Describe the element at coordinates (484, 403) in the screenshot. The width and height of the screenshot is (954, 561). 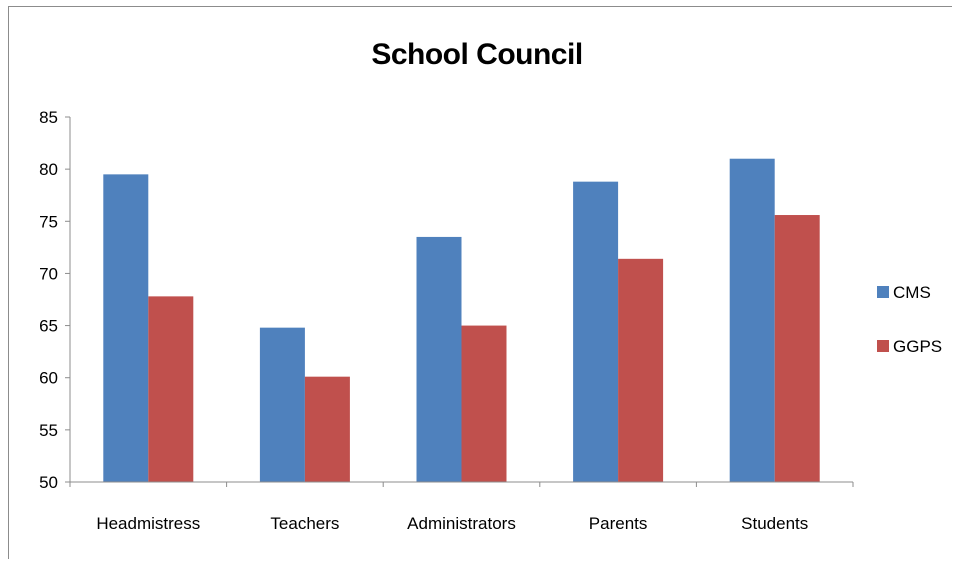
I see `bar-ggps-administrators` at that location.